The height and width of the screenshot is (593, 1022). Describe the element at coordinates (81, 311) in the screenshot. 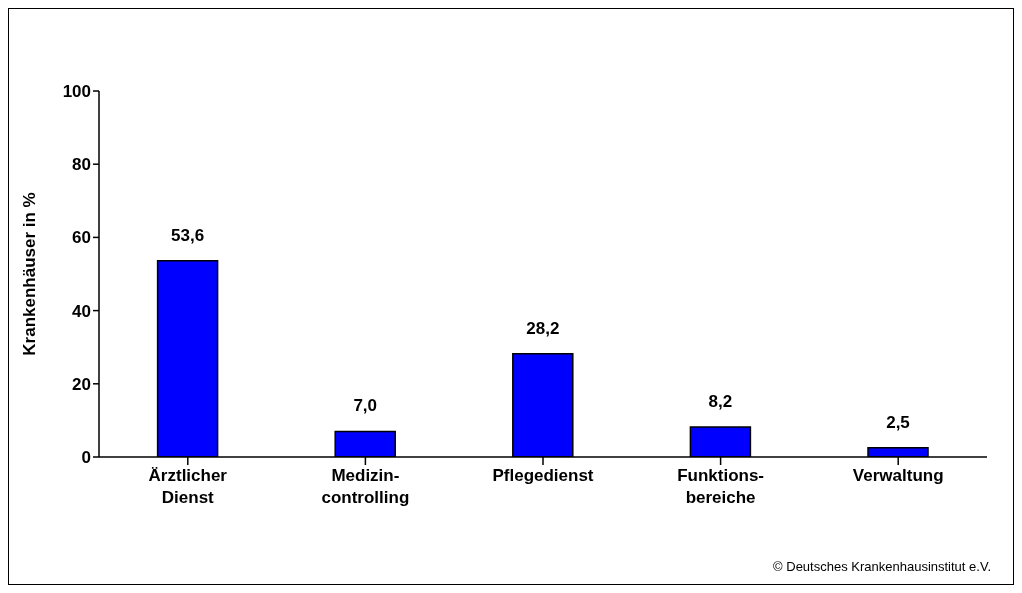

I see `y-tick-label: 40` at that location.